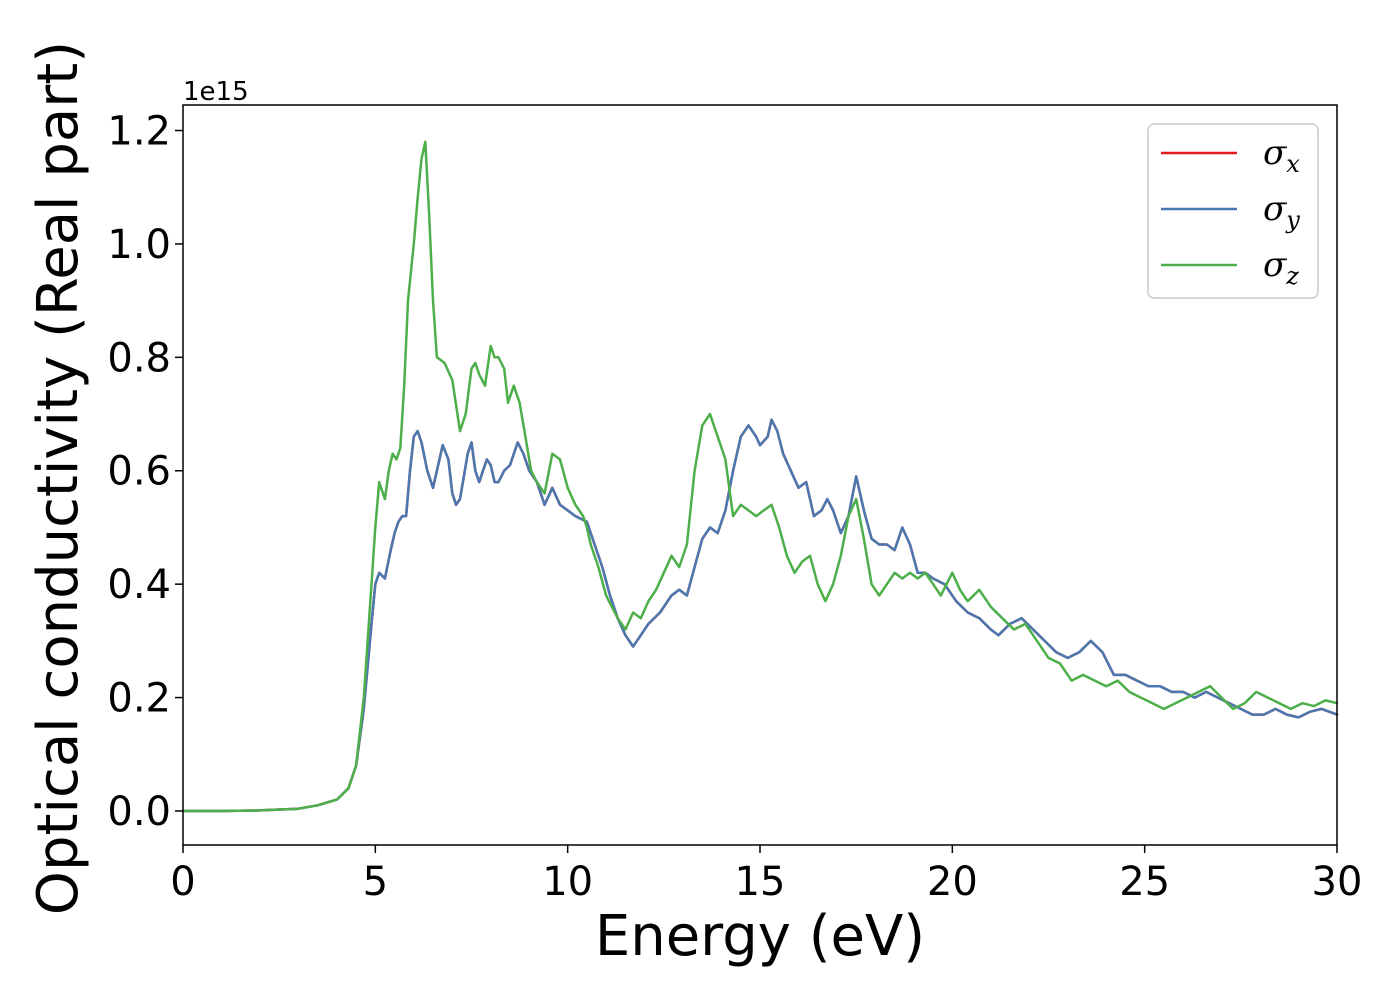  What do you see at coordinates (1293, 164) in the screenshot?
I see `legend-label-subscript: x` at bounding box center [1293, 164].